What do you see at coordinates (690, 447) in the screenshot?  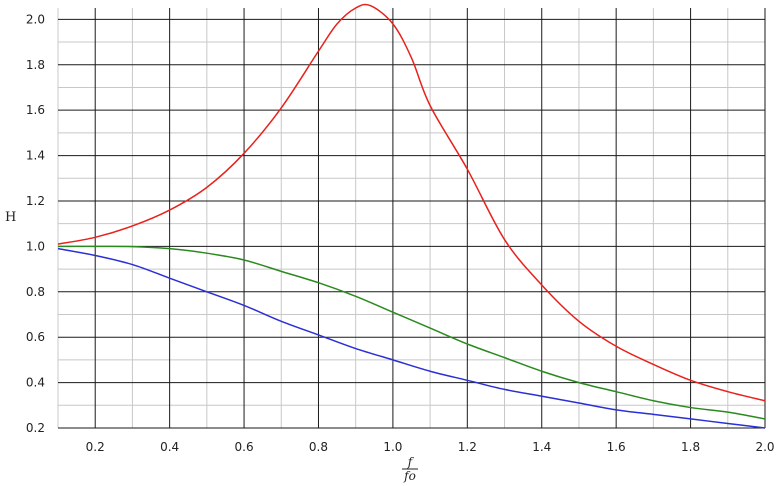 I see `x-tick-label: 1.8` at bounding box center [690, 447].